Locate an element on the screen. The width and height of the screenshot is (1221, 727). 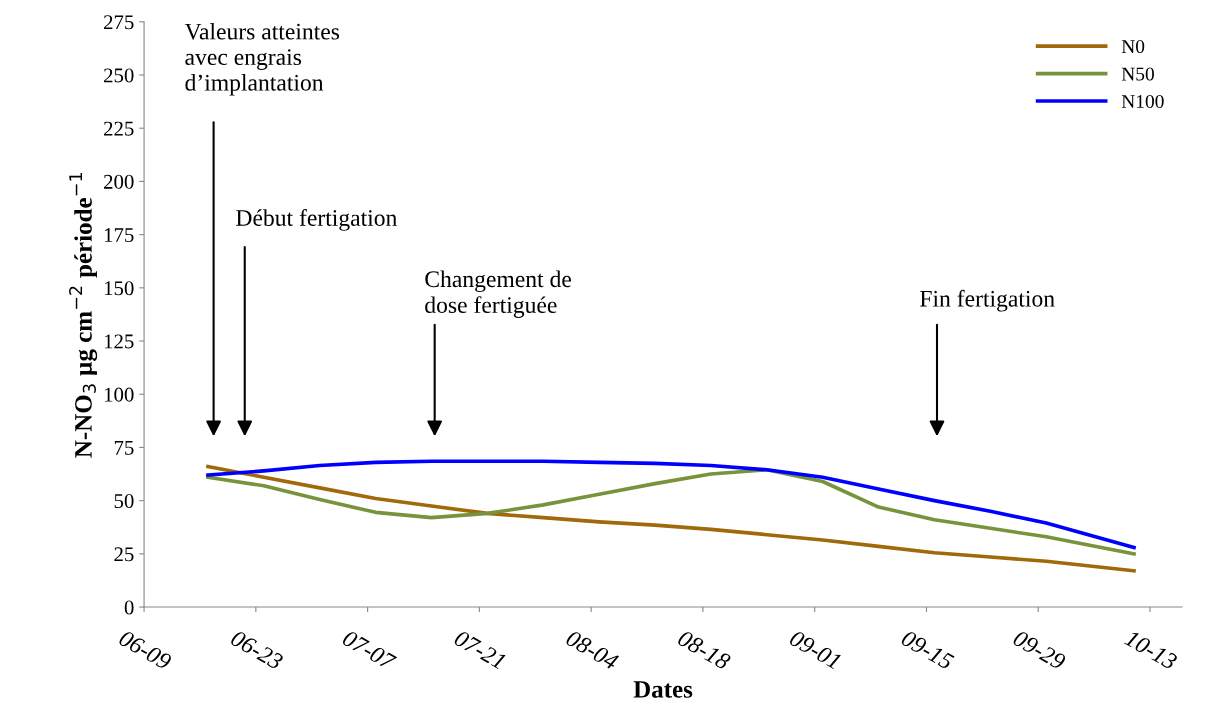
x-tick-label: 06-23 is located at coordinates (256, 650).